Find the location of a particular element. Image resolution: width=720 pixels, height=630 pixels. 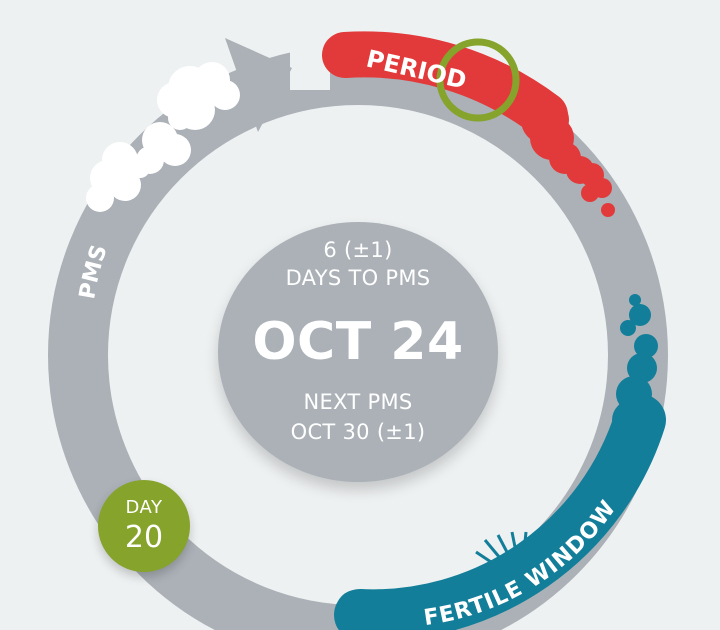

day-badge-label: DAY is located at coordinates (144, 507).